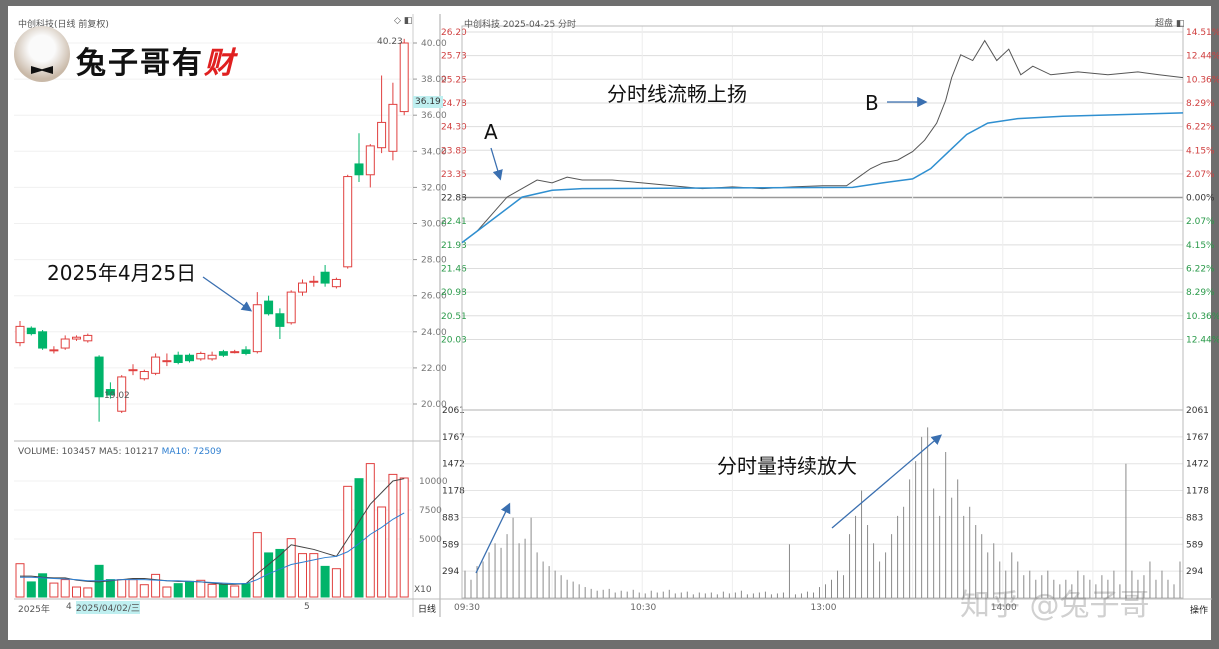 The image size is (1219, 649). I want to click on intraday-volume-tick-right: 589, so click(1194, 545).